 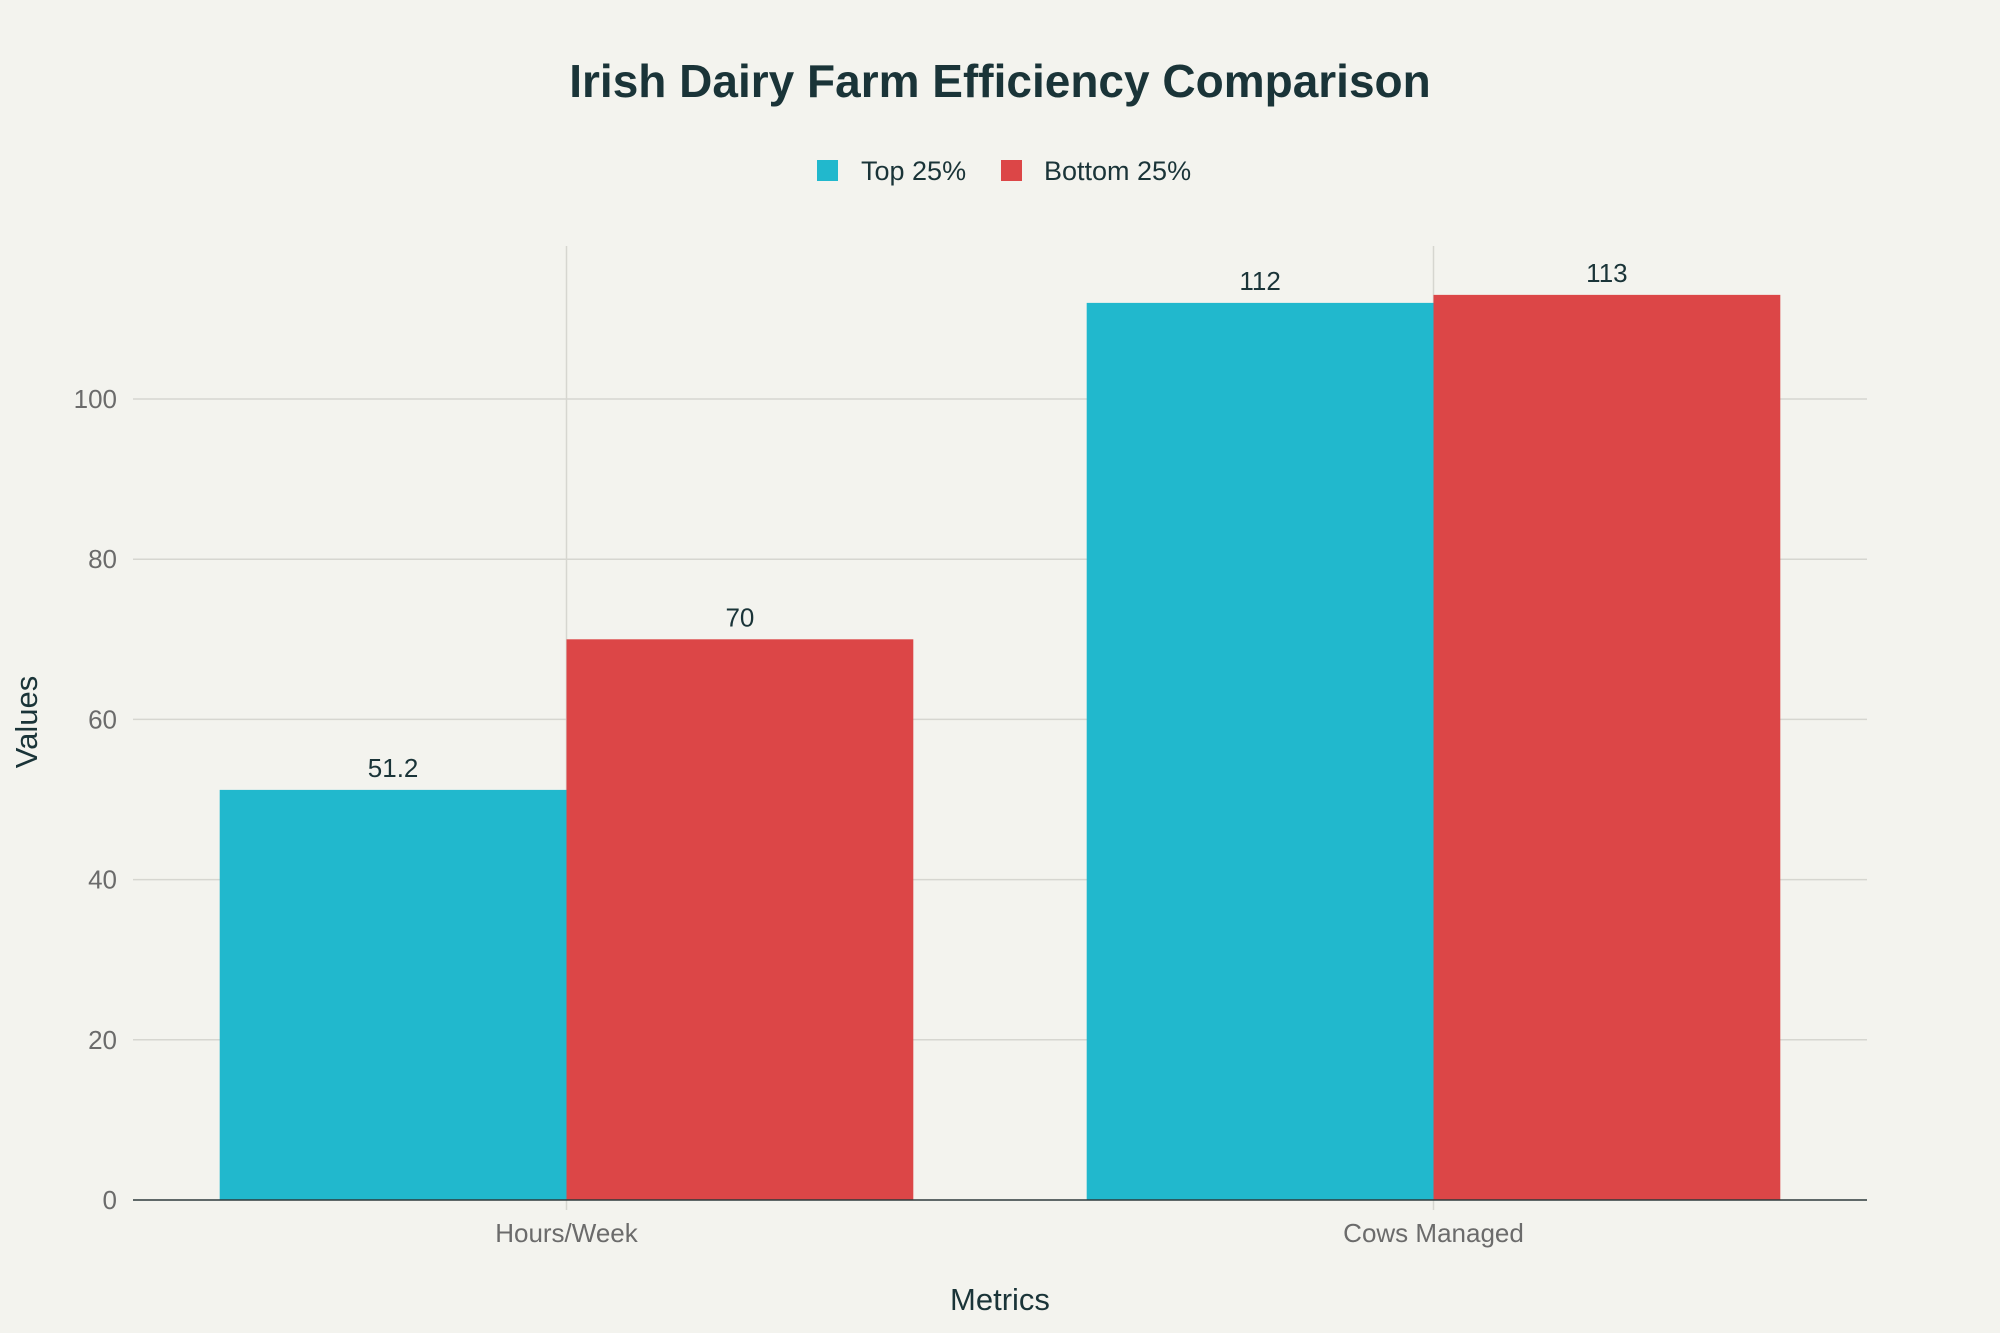 I want to click on y-tick-label: 0, so click(x=110, y=1200).